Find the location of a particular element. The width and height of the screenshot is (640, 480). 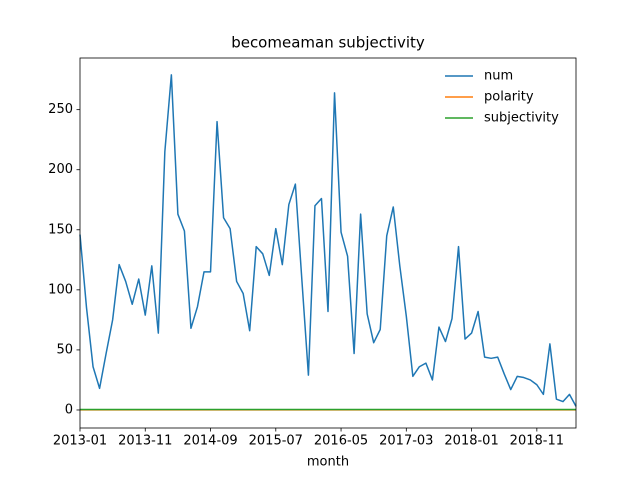

chart-title: becomeaman subjectivity is located at coordinates (328, 43).